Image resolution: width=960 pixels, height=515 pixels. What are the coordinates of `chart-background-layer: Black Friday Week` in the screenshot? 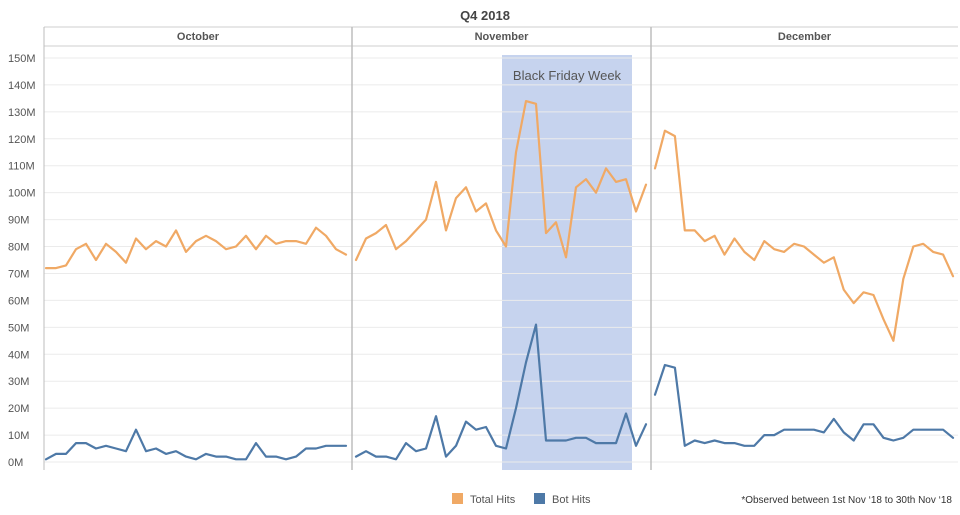 It's located at (567, 262).